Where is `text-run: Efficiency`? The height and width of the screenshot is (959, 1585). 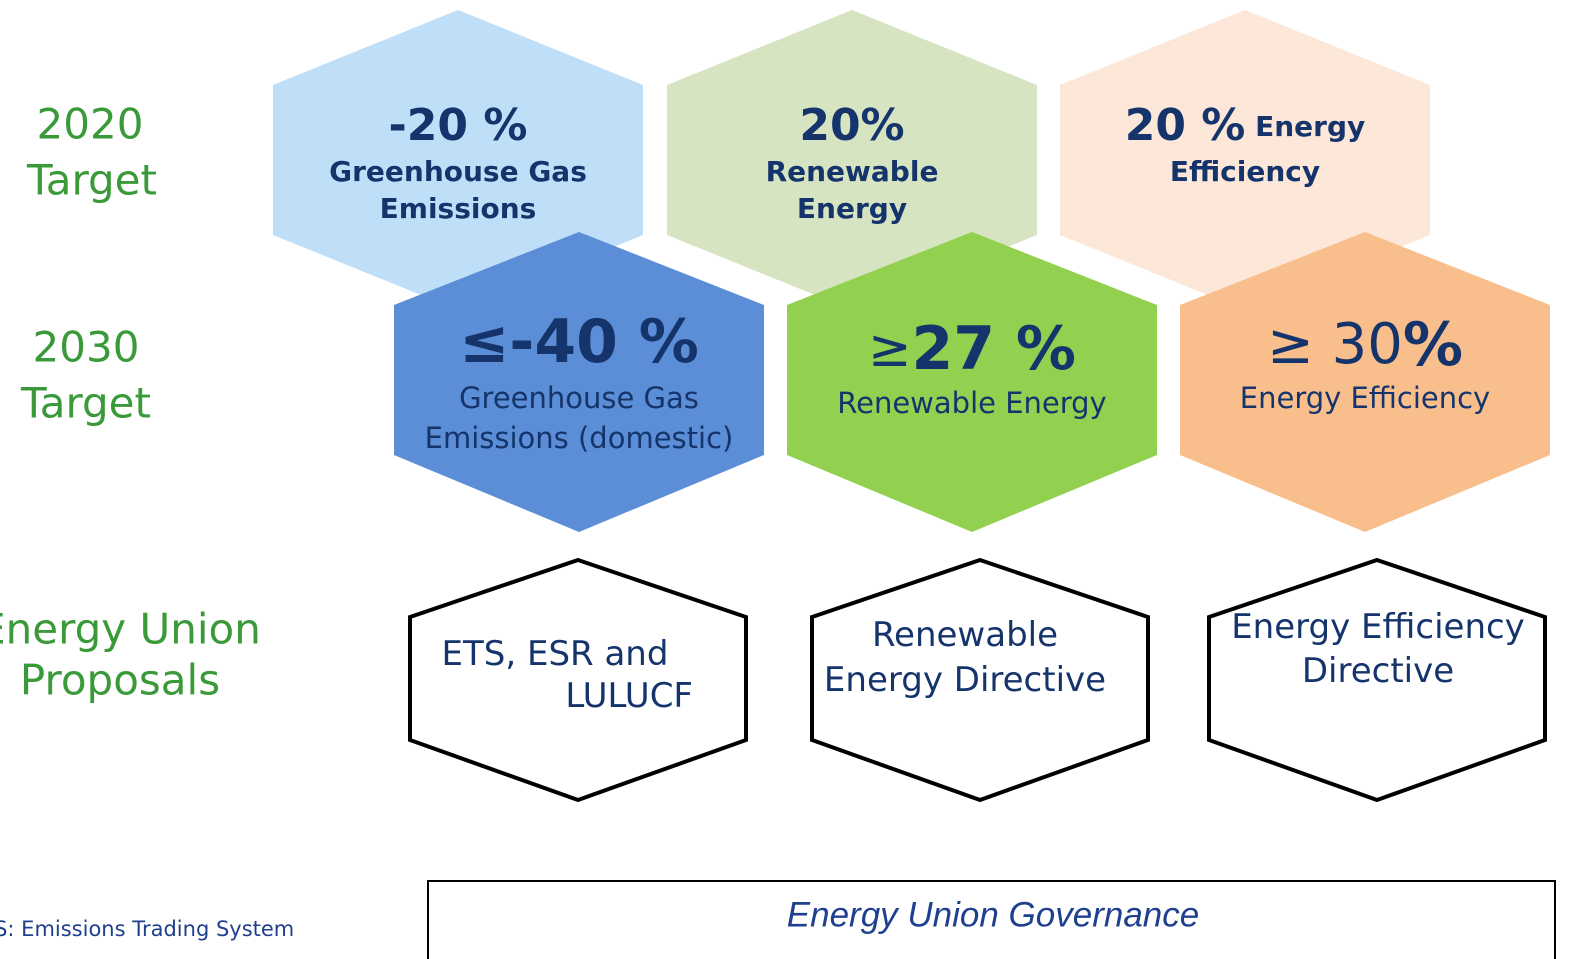 text-run: Efficiency is located at coordinates (1245, 171).